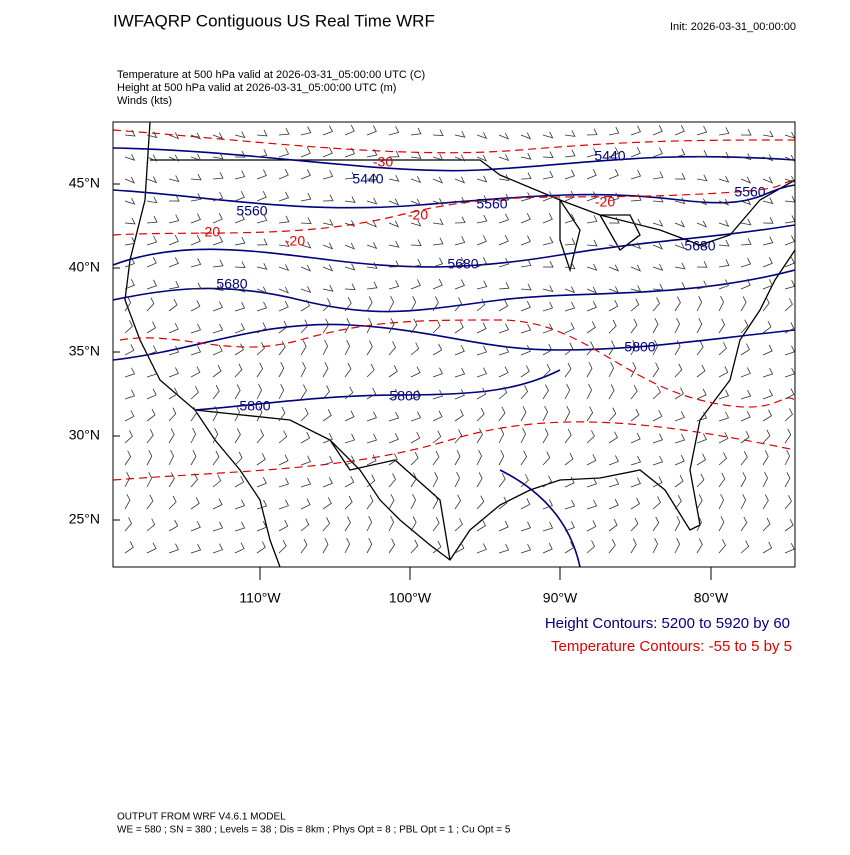  What do you see at coordinates (260, 598) in the screenshot?
I see `lon-label: 110°W` at bounding box center [260, 598].